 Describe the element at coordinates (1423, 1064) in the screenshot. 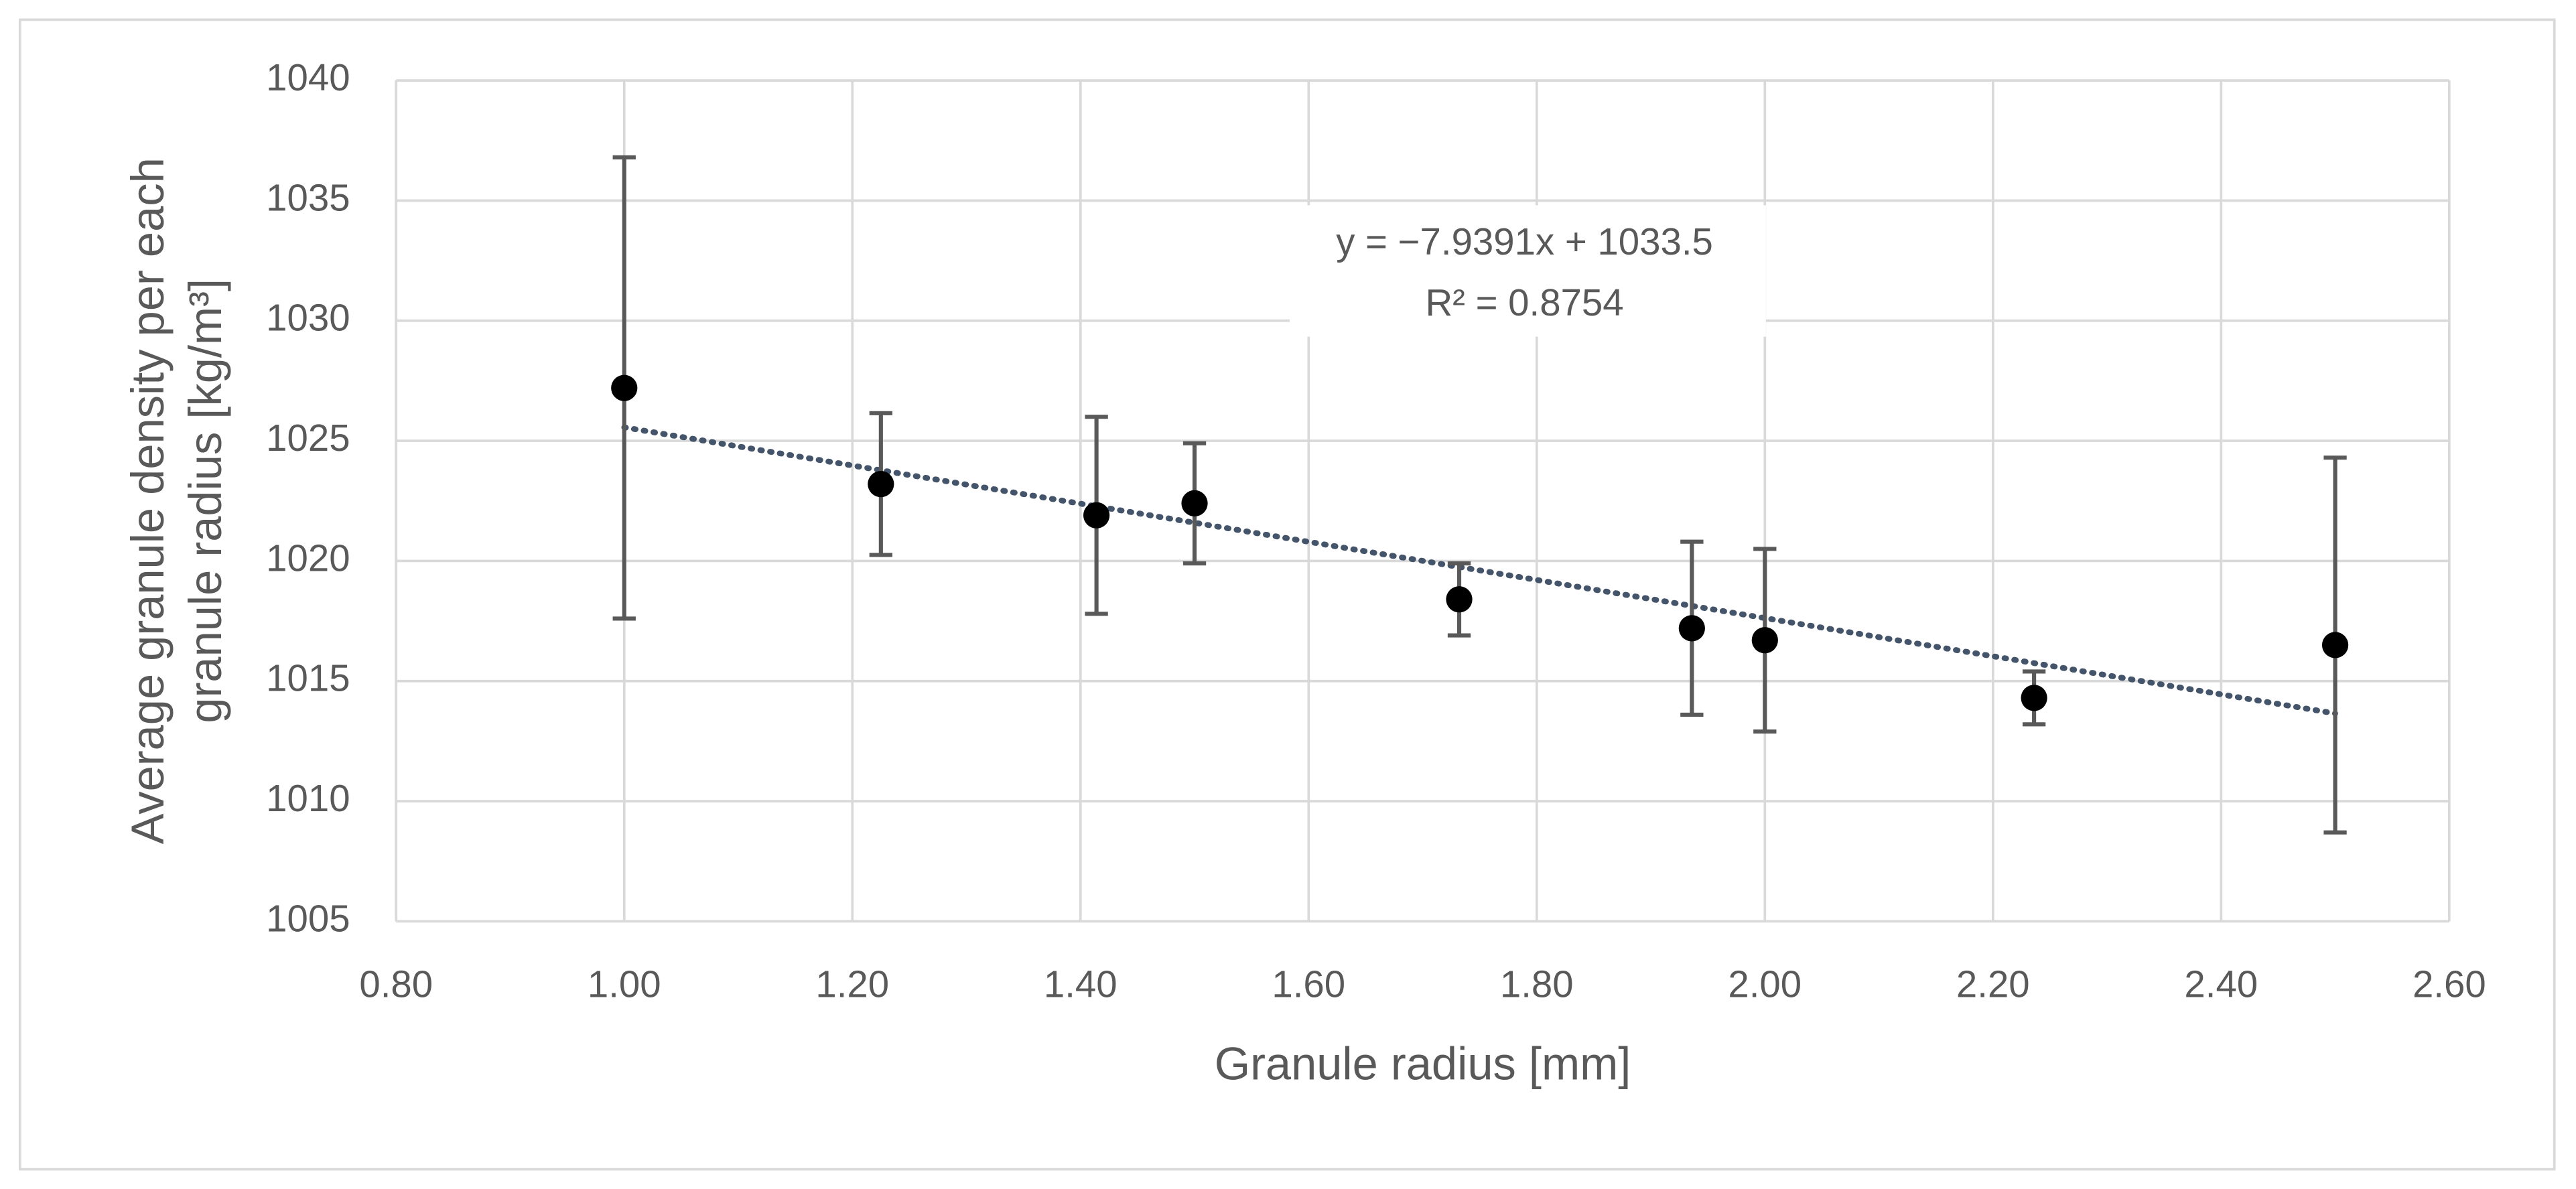

I see `x-axis-title: Granule radius [mm]` at that location.